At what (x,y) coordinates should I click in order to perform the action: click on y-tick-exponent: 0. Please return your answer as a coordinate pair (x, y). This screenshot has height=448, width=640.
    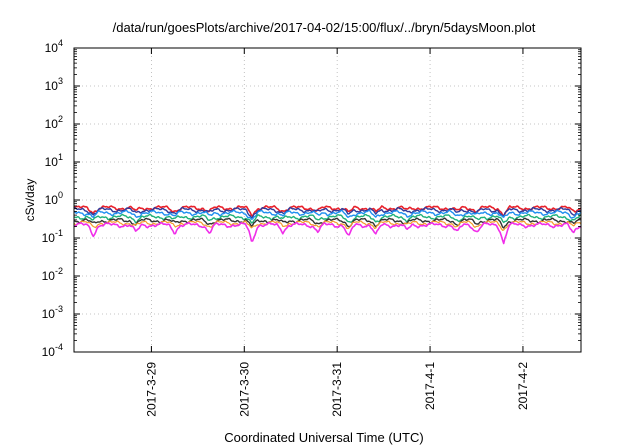
    Looking at the image, I should click on (60, 195).